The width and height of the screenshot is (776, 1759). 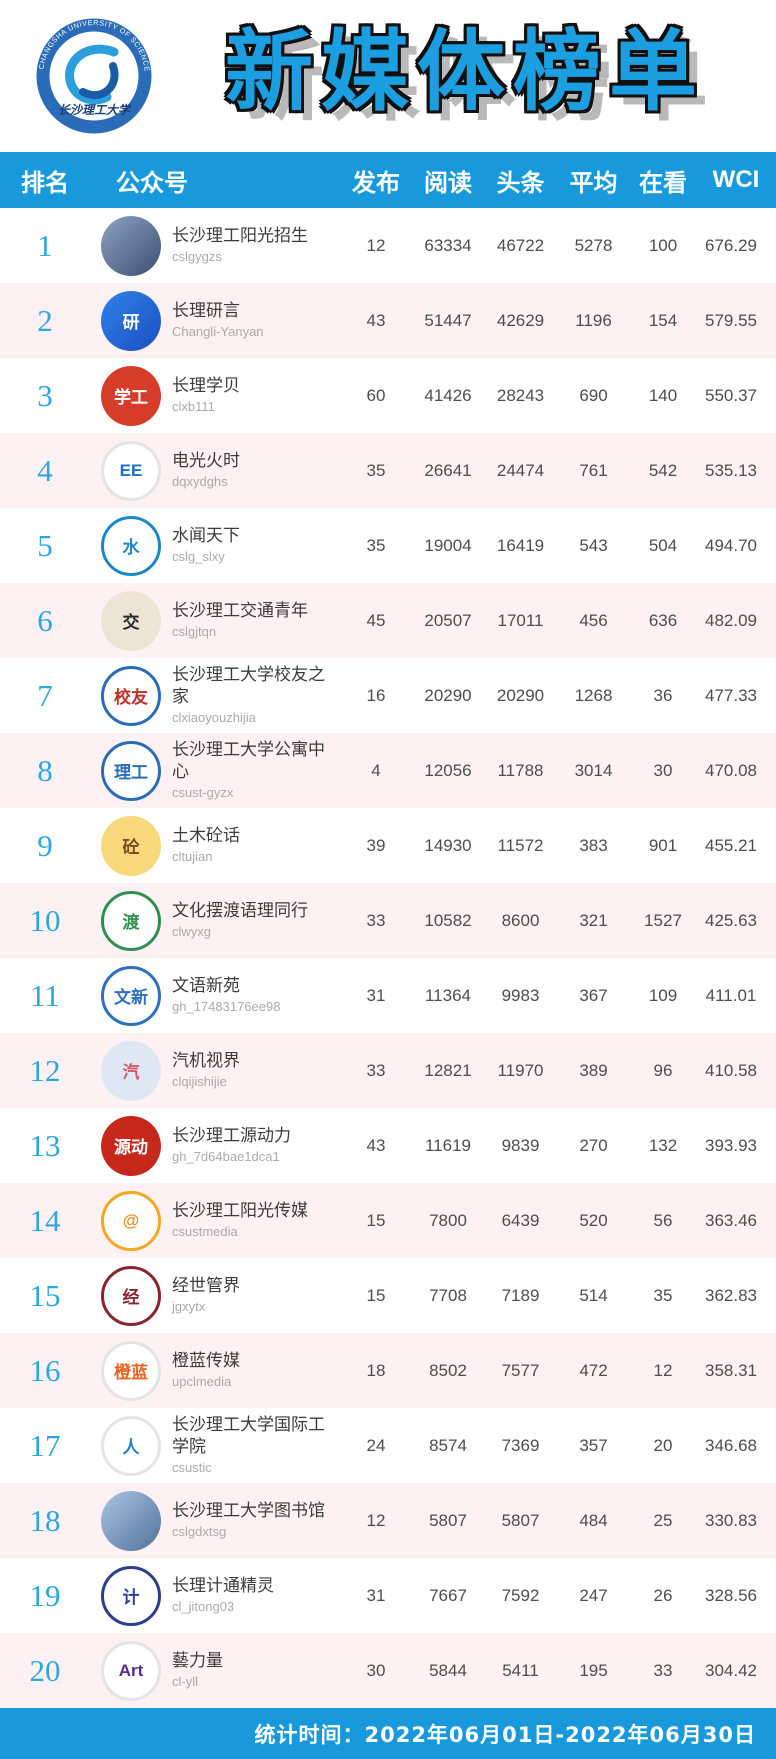 I want to click on account-avatar: 人, so click(x=131, y=1445).